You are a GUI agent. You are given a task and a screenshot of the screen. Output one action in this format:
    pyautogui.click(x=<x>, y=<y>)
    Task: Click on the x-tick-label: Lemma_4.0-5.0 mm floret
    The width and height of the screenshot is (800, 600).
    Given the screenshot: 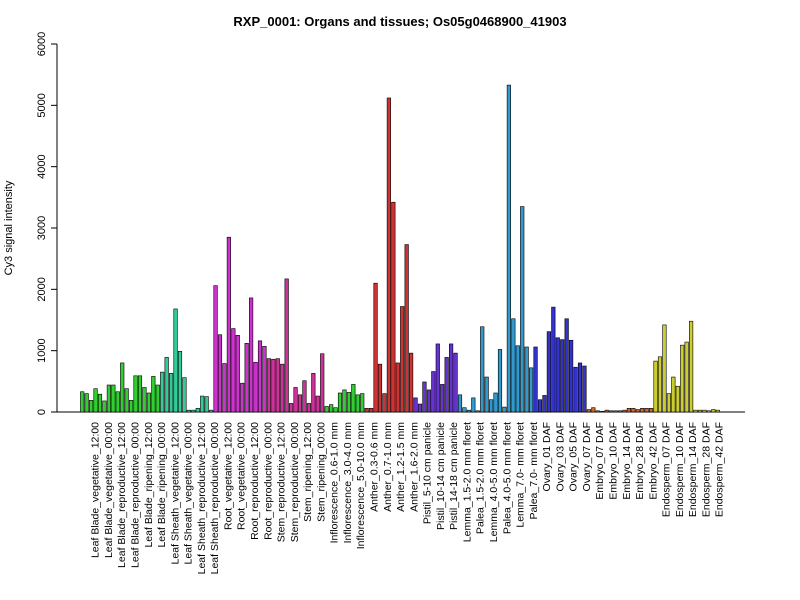 What is the action you would take?
    pyautogui.click(x=494, y=482)
    